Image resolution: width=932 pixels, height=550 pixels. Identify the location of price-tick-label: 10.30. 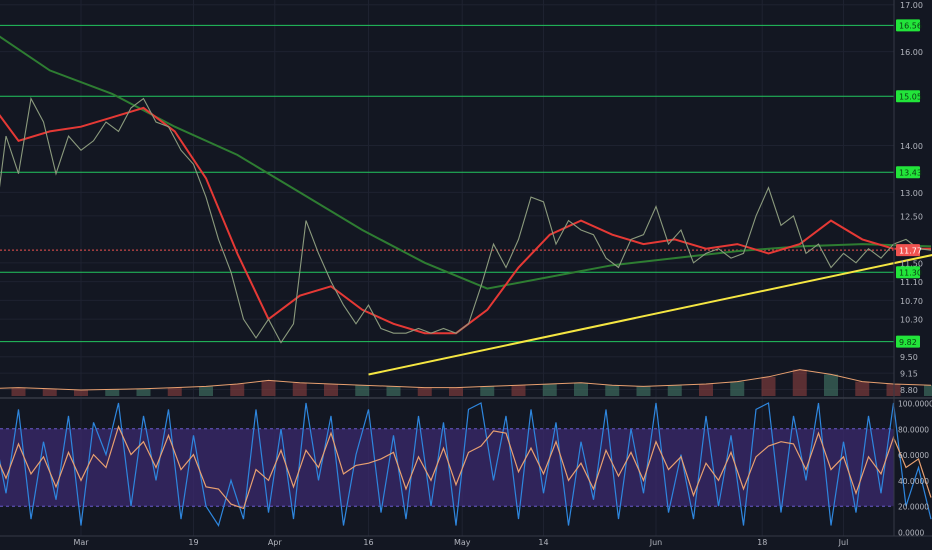
(911, 320).